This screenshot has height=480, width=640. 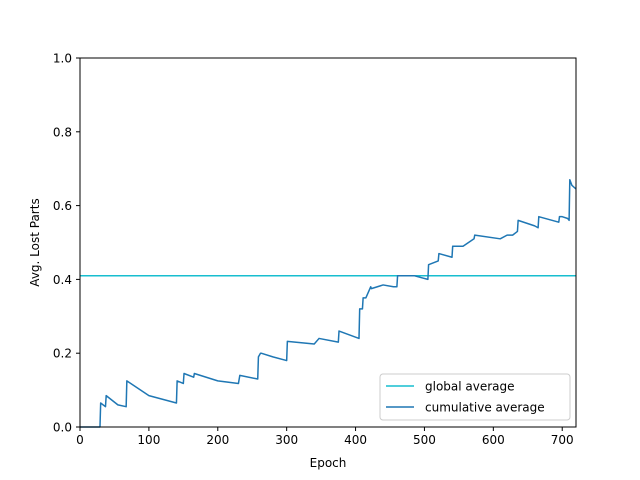 What do you see at coordinates (325, 437) in the screenshot?
I see `x-axis-ticks: 0 100 200 300 400 500 600 700` at bounding box center [325, 437].